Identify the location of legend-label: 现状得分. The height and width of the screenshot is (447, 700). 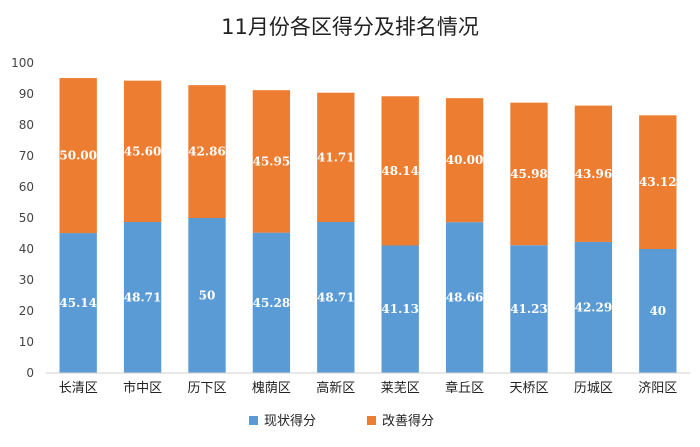
(290, 421).